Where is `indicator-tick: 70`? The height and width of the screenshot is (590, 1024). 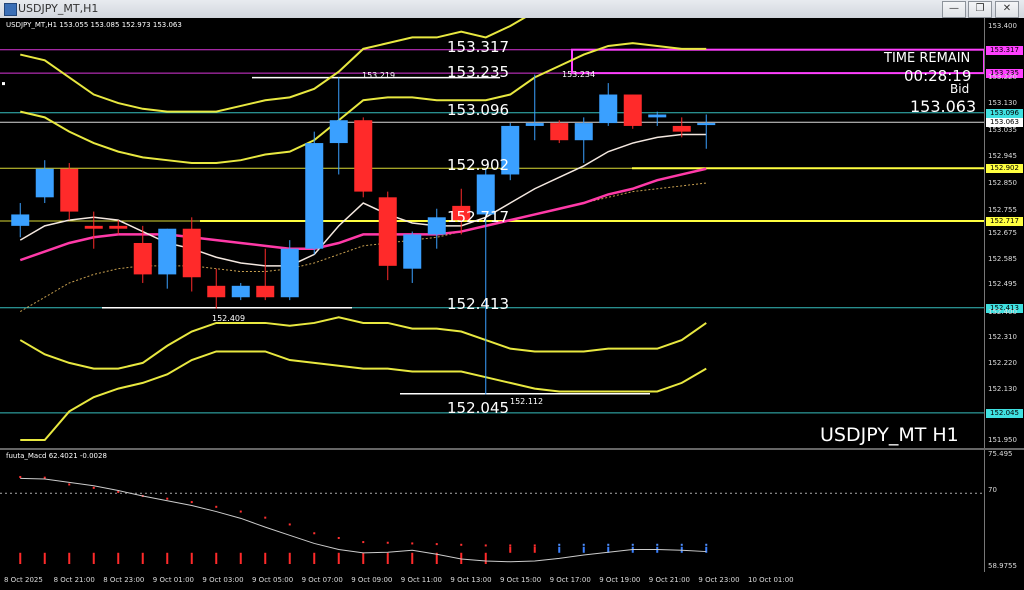 indicator-tick: 70 is located at coordinates (992, 490).